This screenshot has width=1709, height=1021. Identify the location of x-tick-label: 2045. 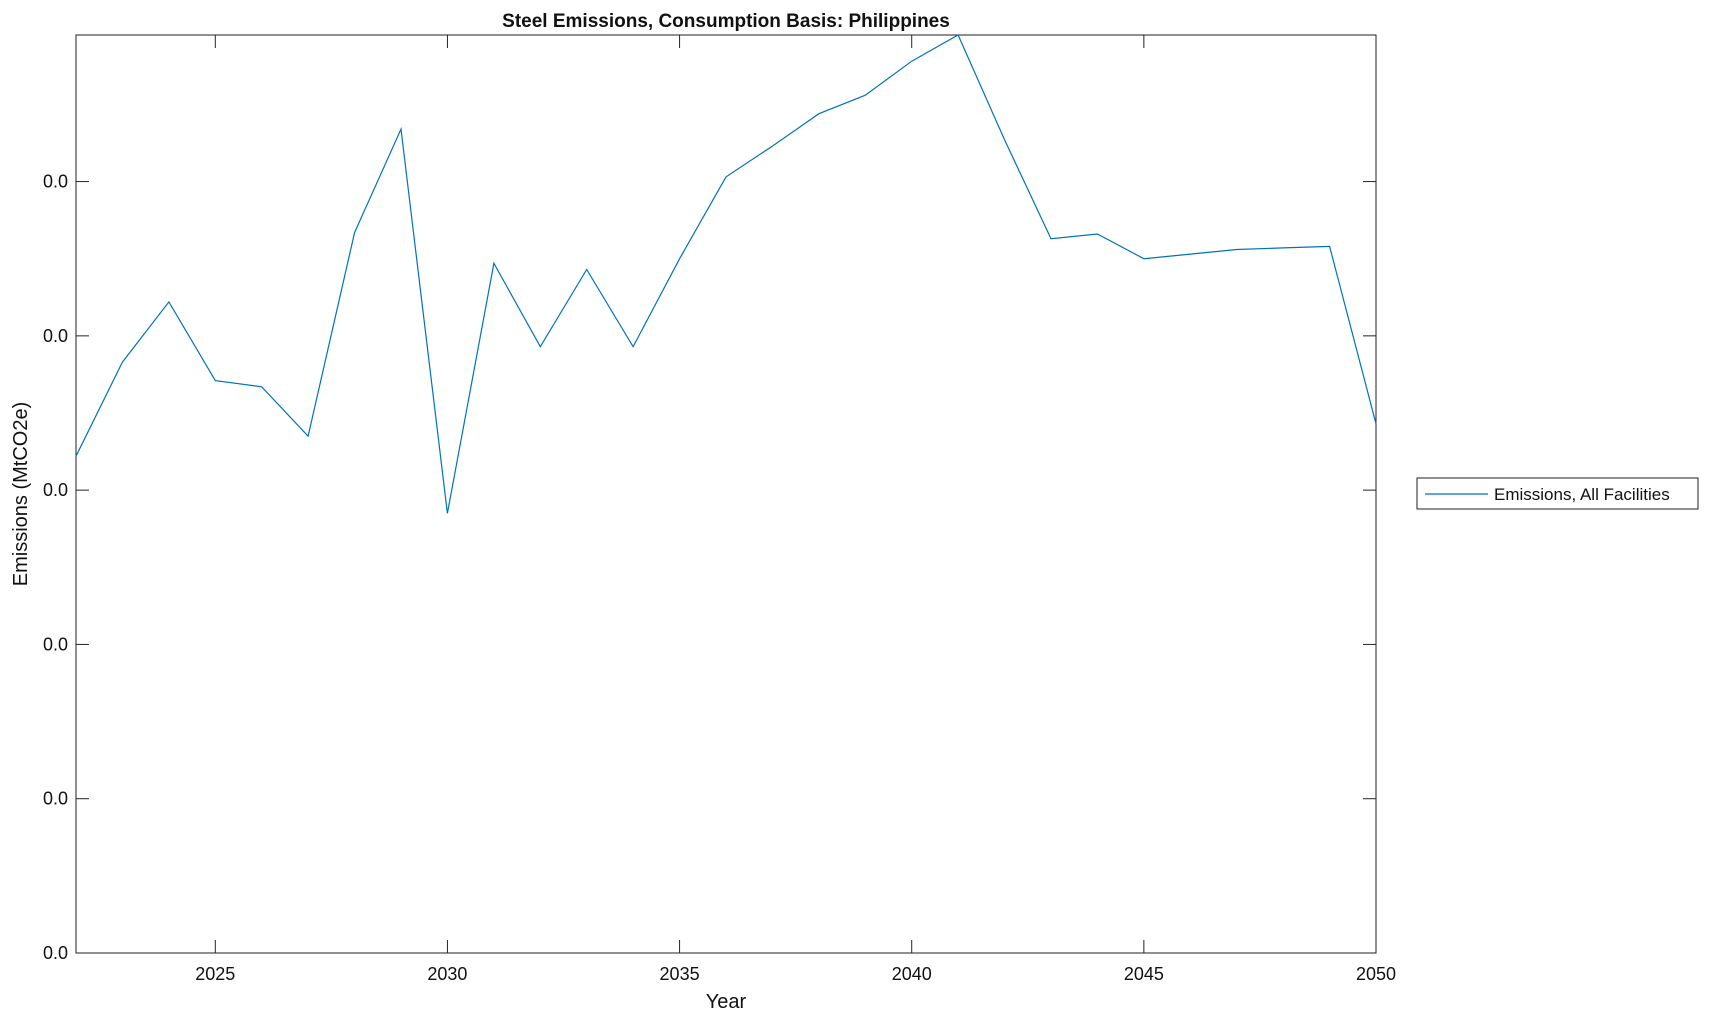
(1144, 974).